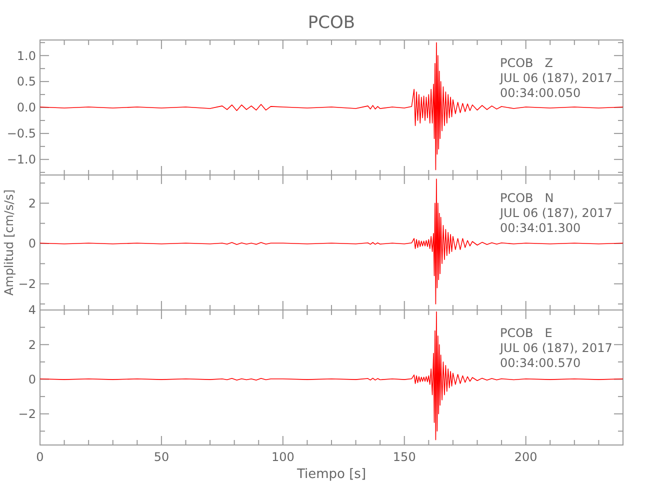 The width and height of the screenshot is (650, 500). Describe the element at coordinates (540, 363) in the screenshot. I see `annotation: 00:34:00.570` at that location.